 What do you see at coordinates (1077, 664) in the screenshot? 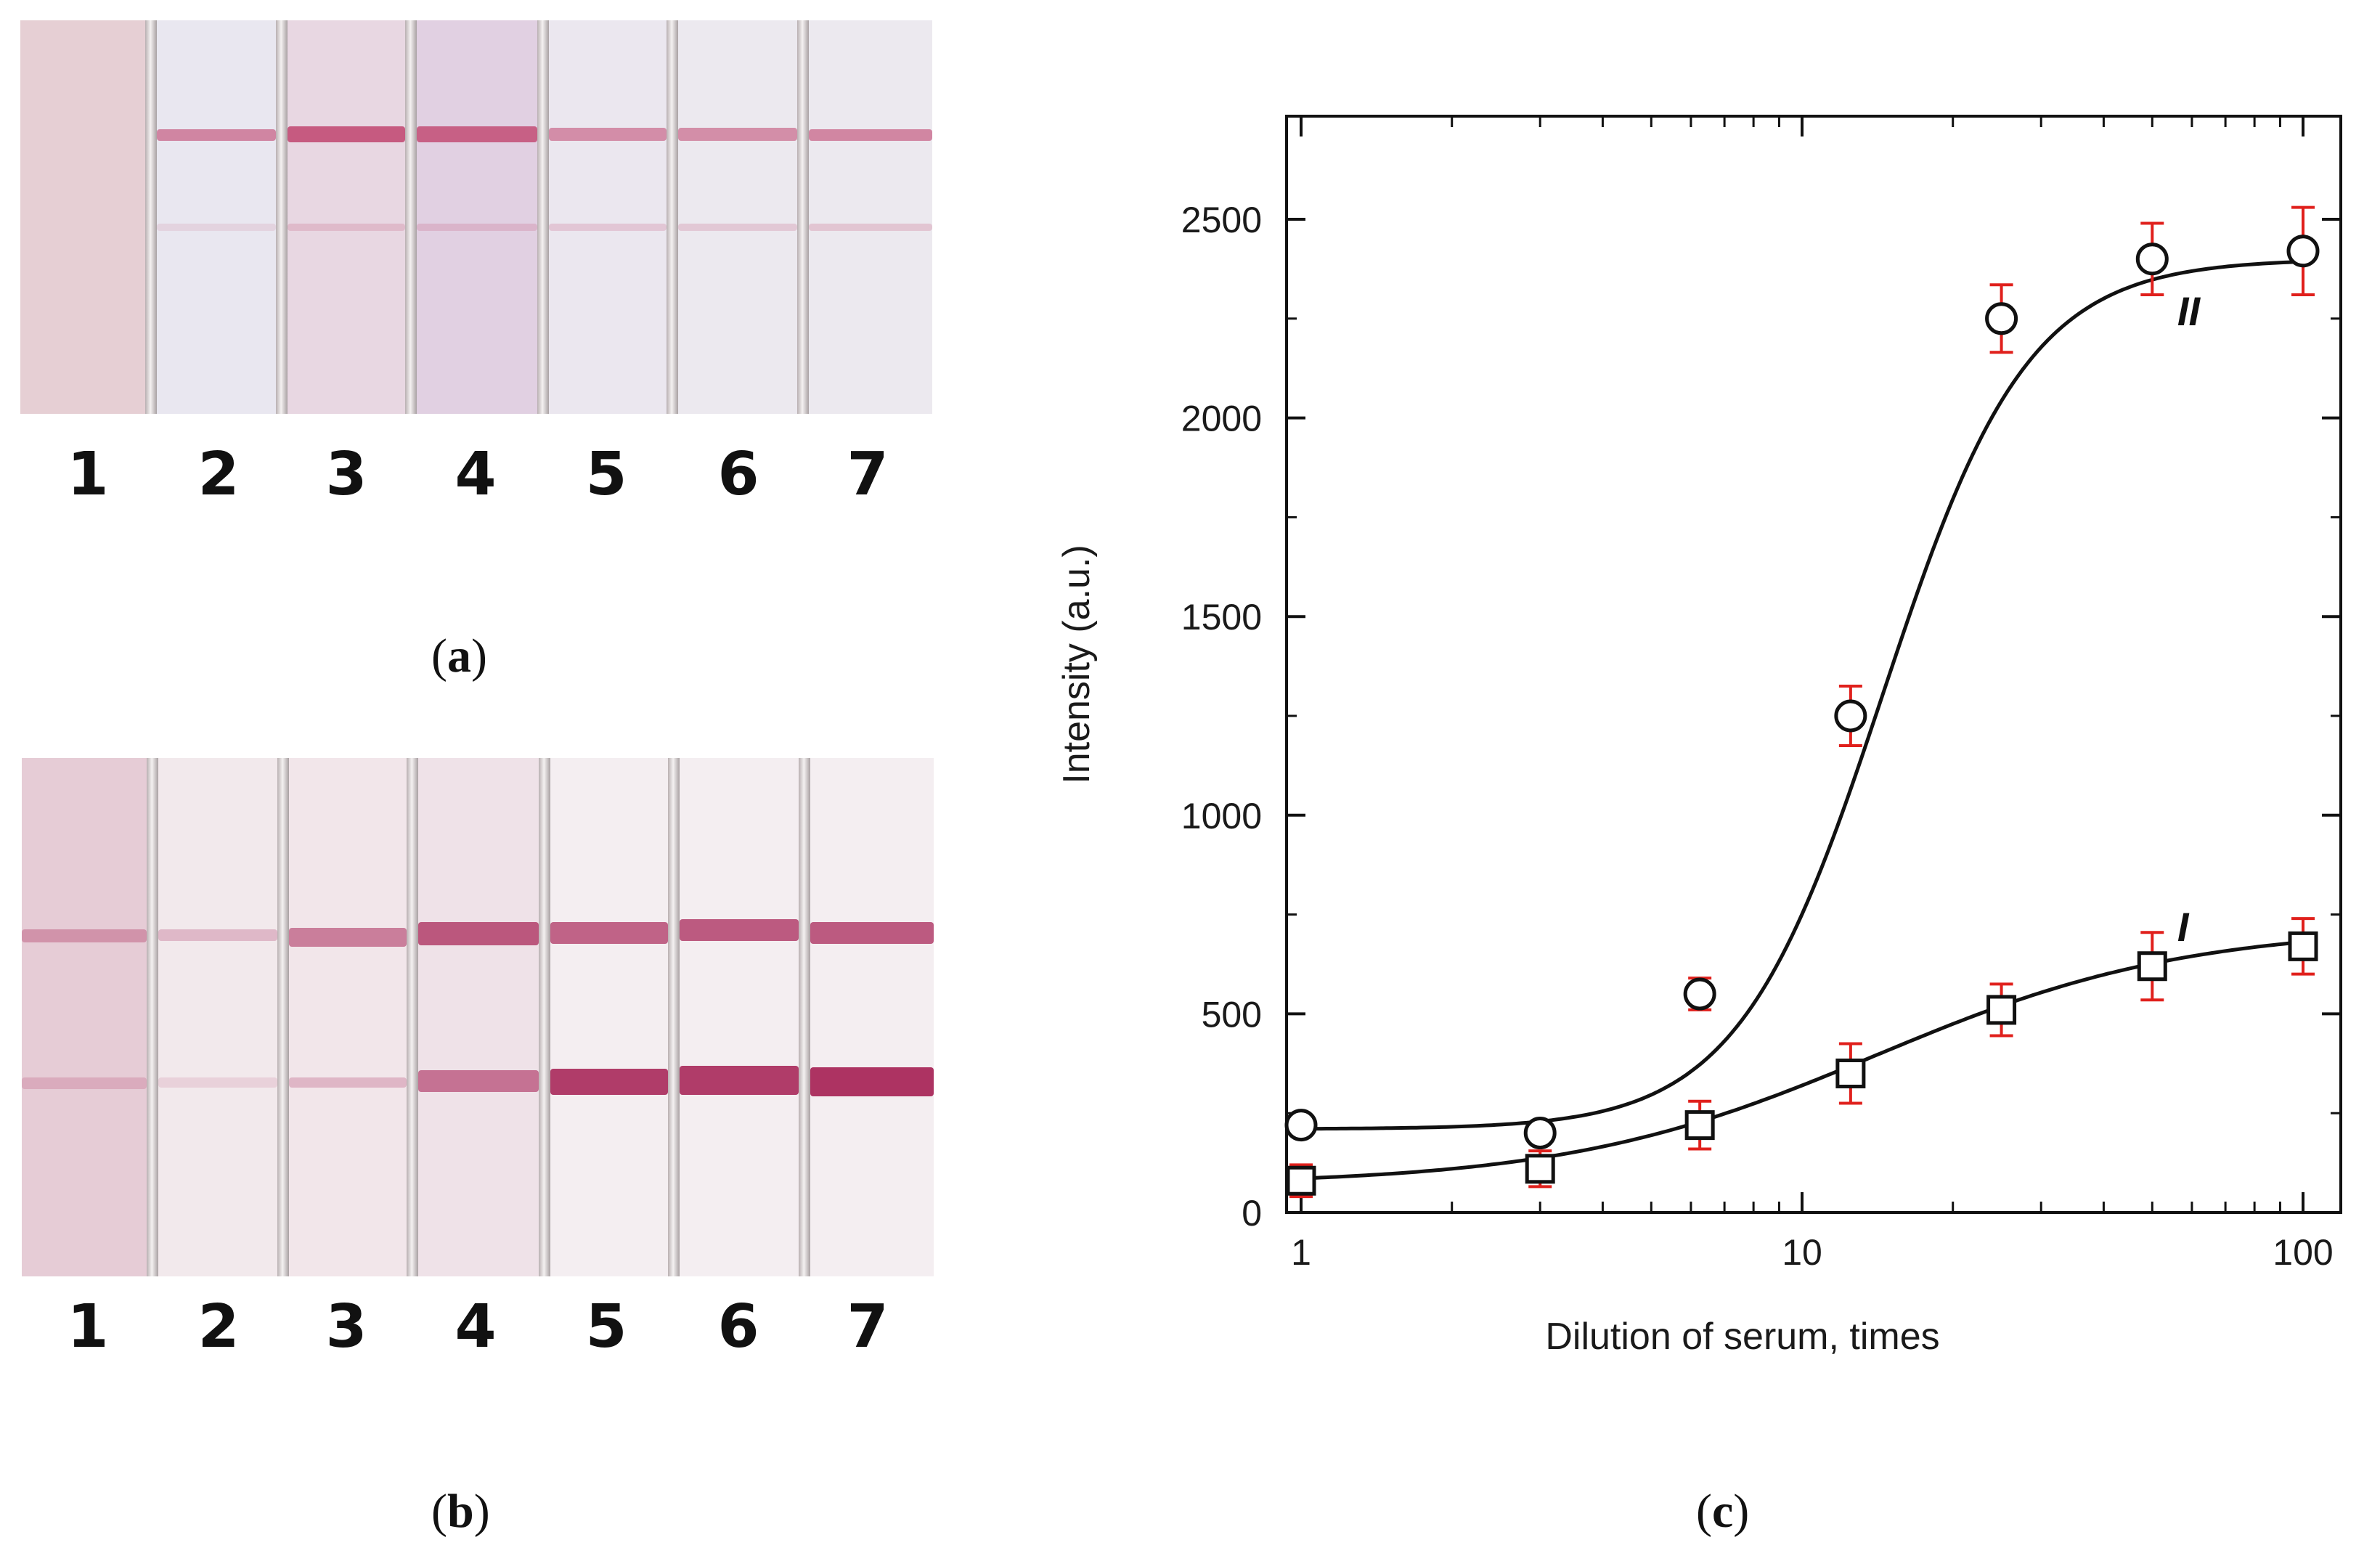
I see `y-axis-title: Intensity (a.u.)` at bounding box center [1077, 664].